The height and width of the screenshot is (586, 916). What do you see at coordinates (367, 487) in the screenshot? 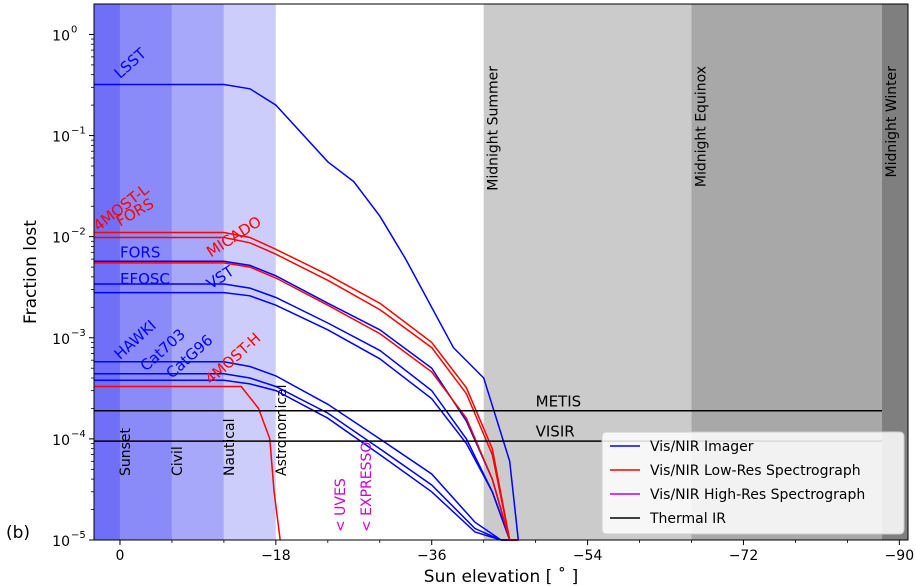
I see `highres-marker: < EXPRESSO` at bounding box center [367, 487].